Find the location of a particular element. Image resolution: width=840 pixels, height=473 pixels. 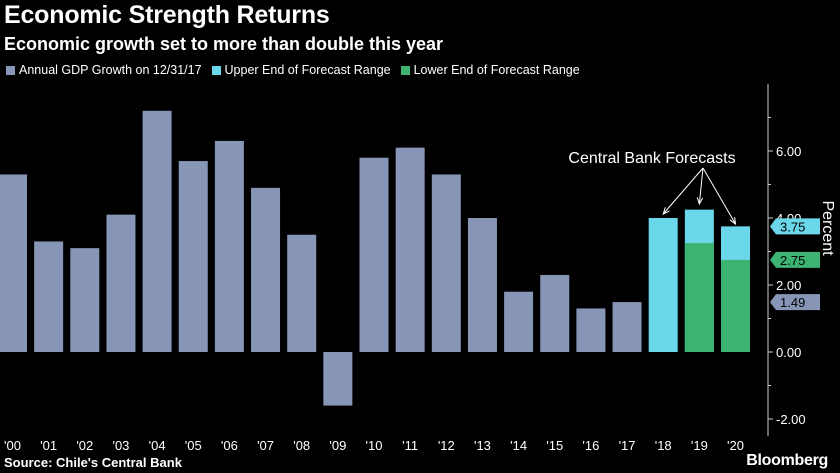

legend-swatch-lower is located at coordinates (405, 70).